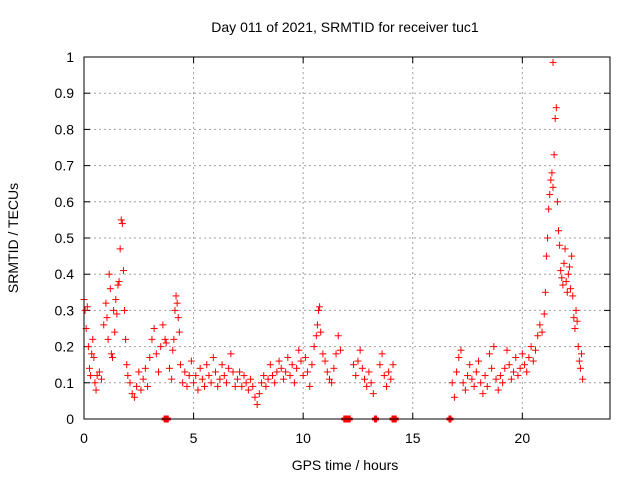  What do you see at coordinates (303, 438) in the screenshot?
I see `x-tick-label: 10` at bounding box center [303, 438].